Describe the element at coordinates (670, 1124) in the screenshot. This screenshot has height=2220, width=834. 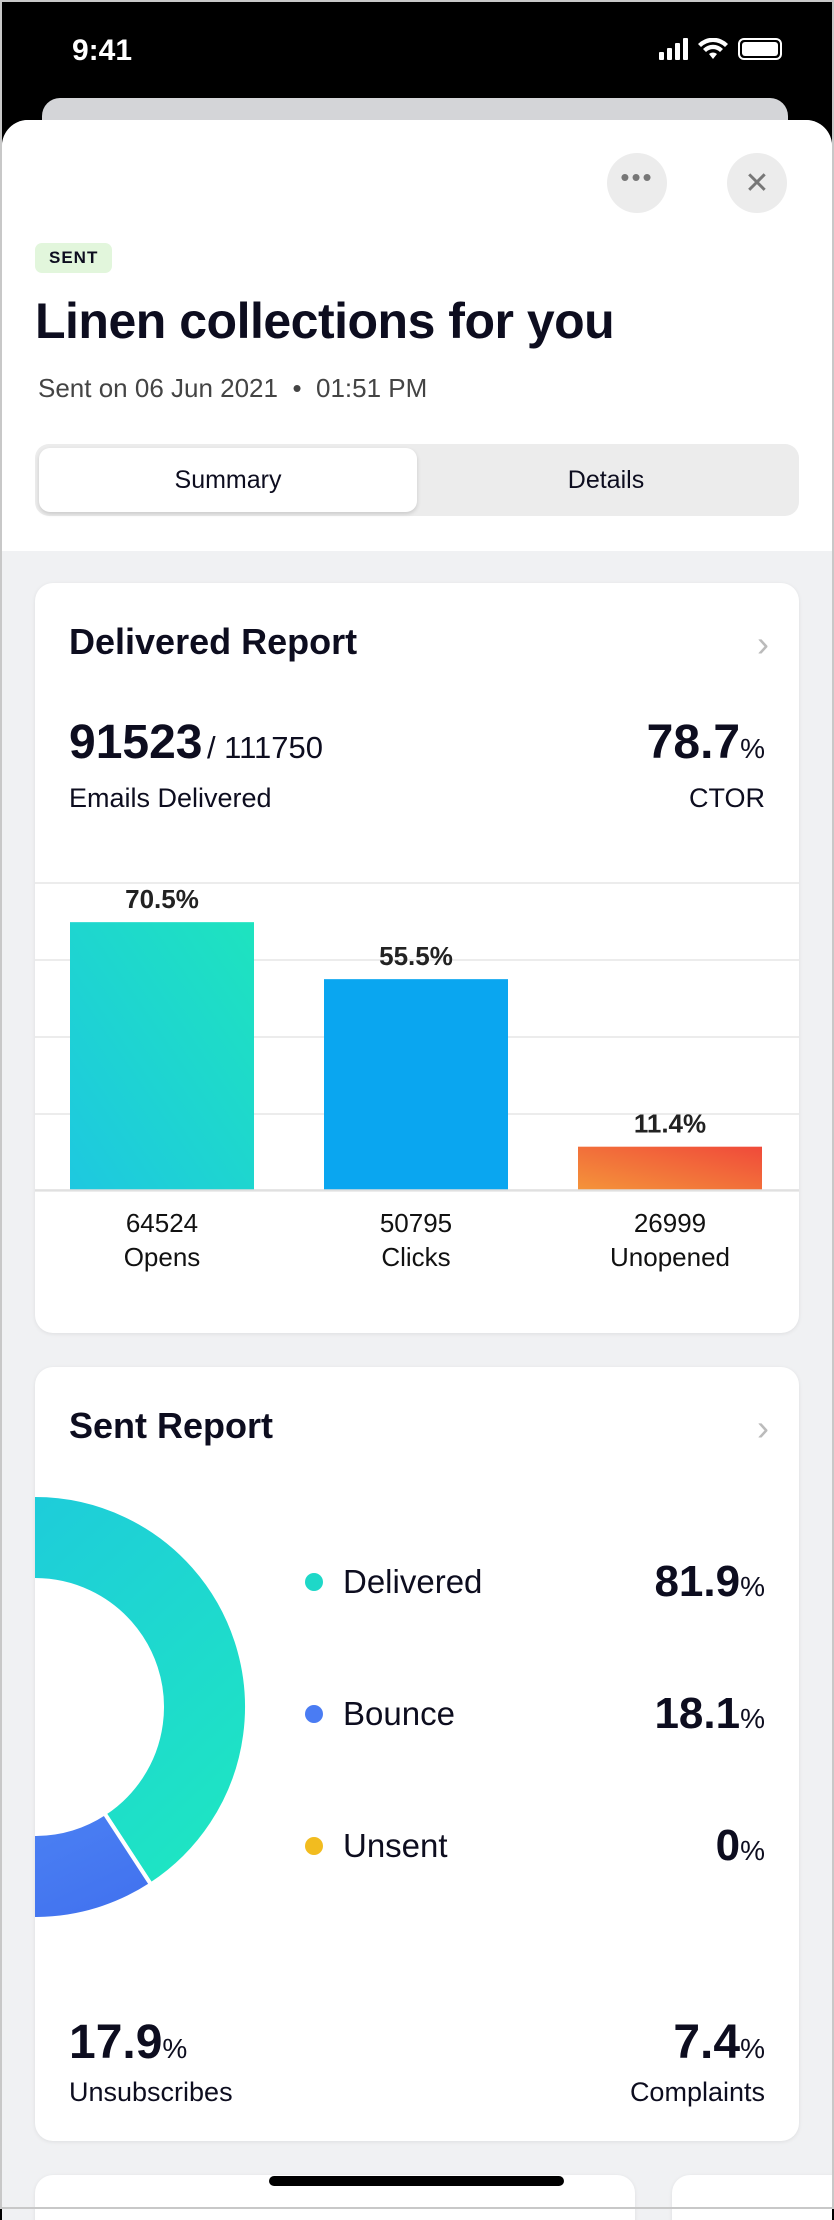
I see `bar-data-label: 11.4%` at that location.